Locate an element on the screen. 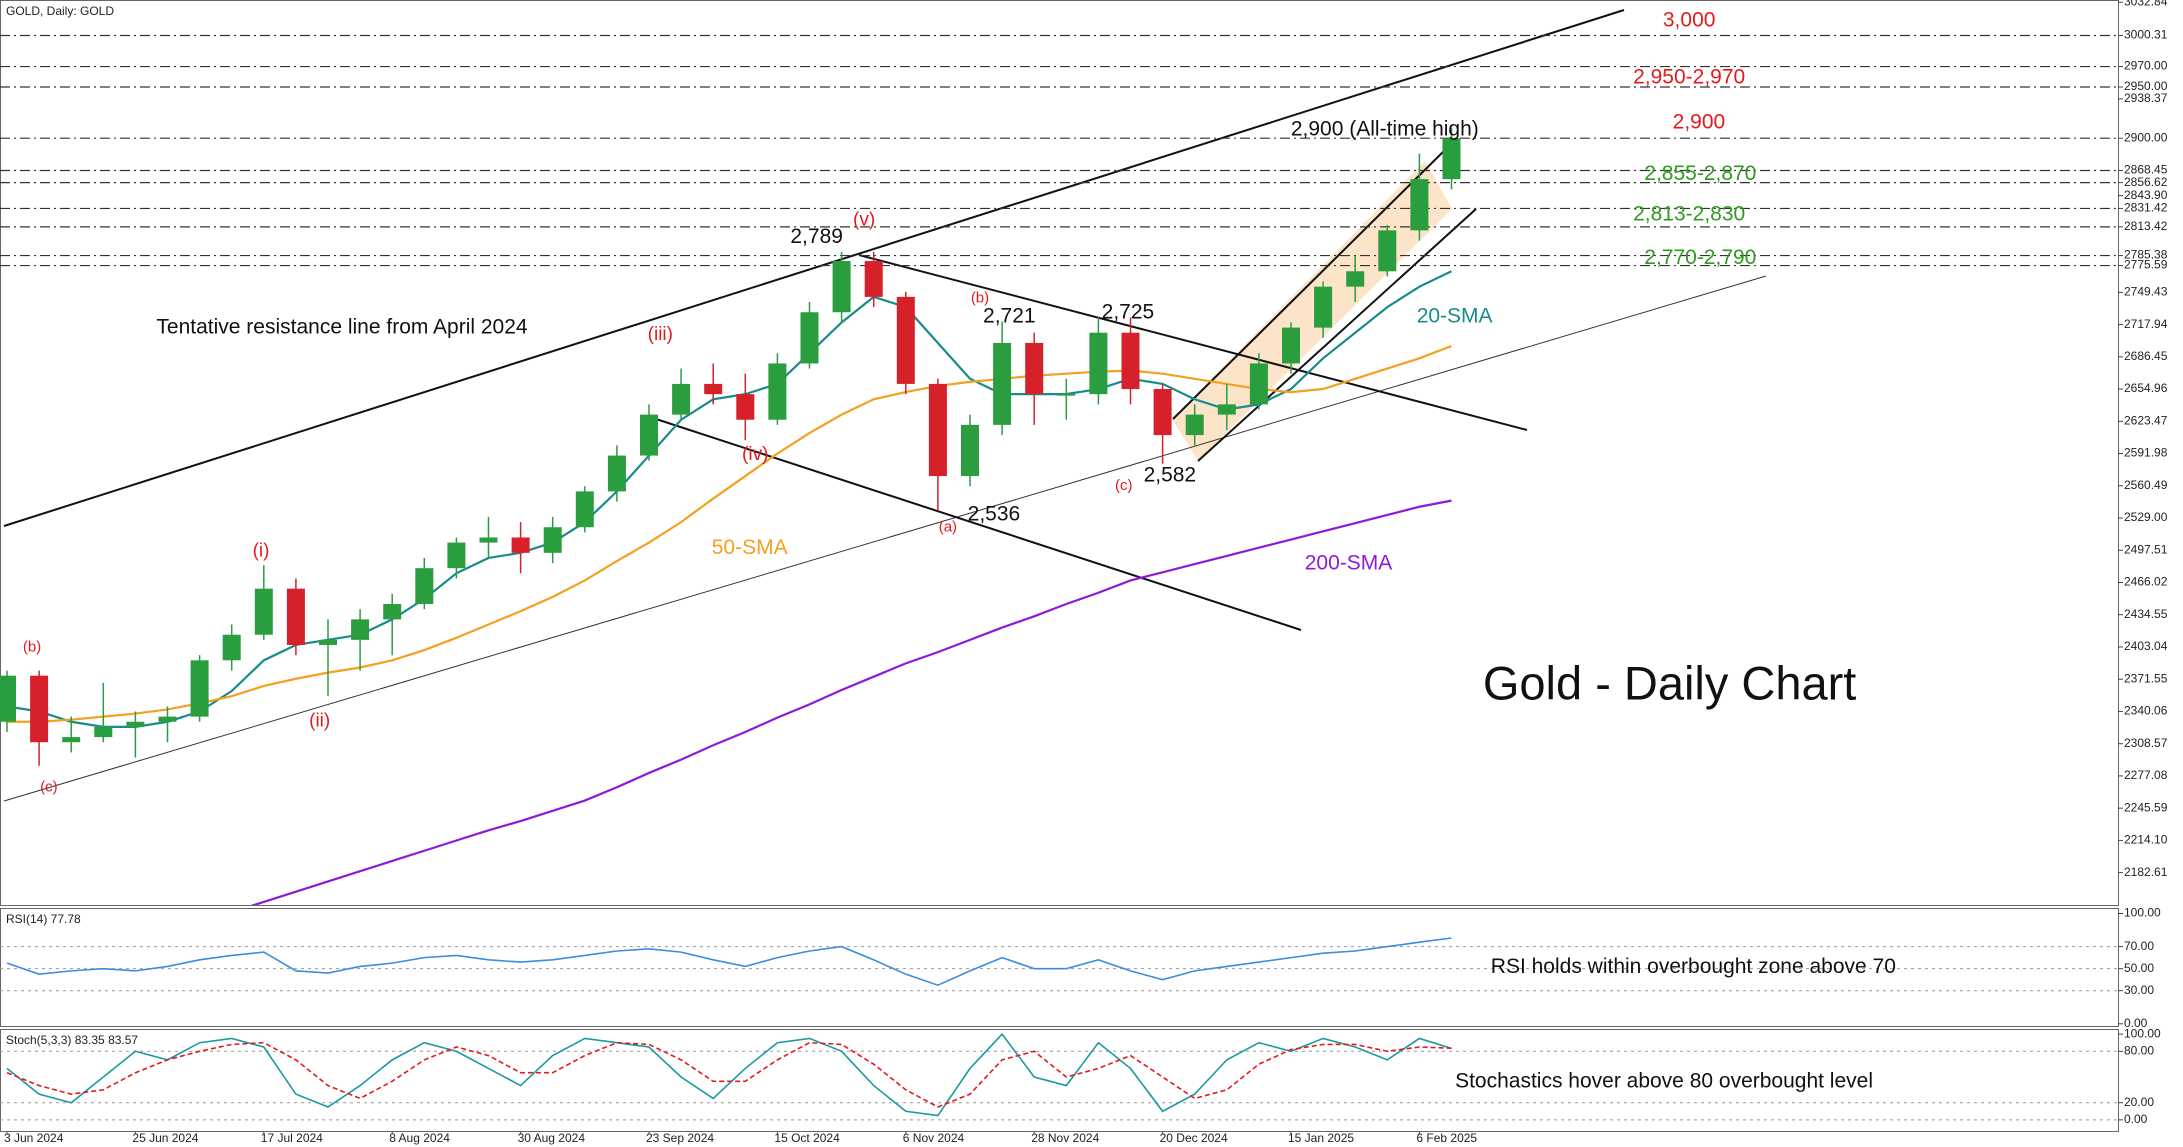 The height and width of the screenshot is (1147, 2183). annotation: (a) is located at coordinates (948, 527).